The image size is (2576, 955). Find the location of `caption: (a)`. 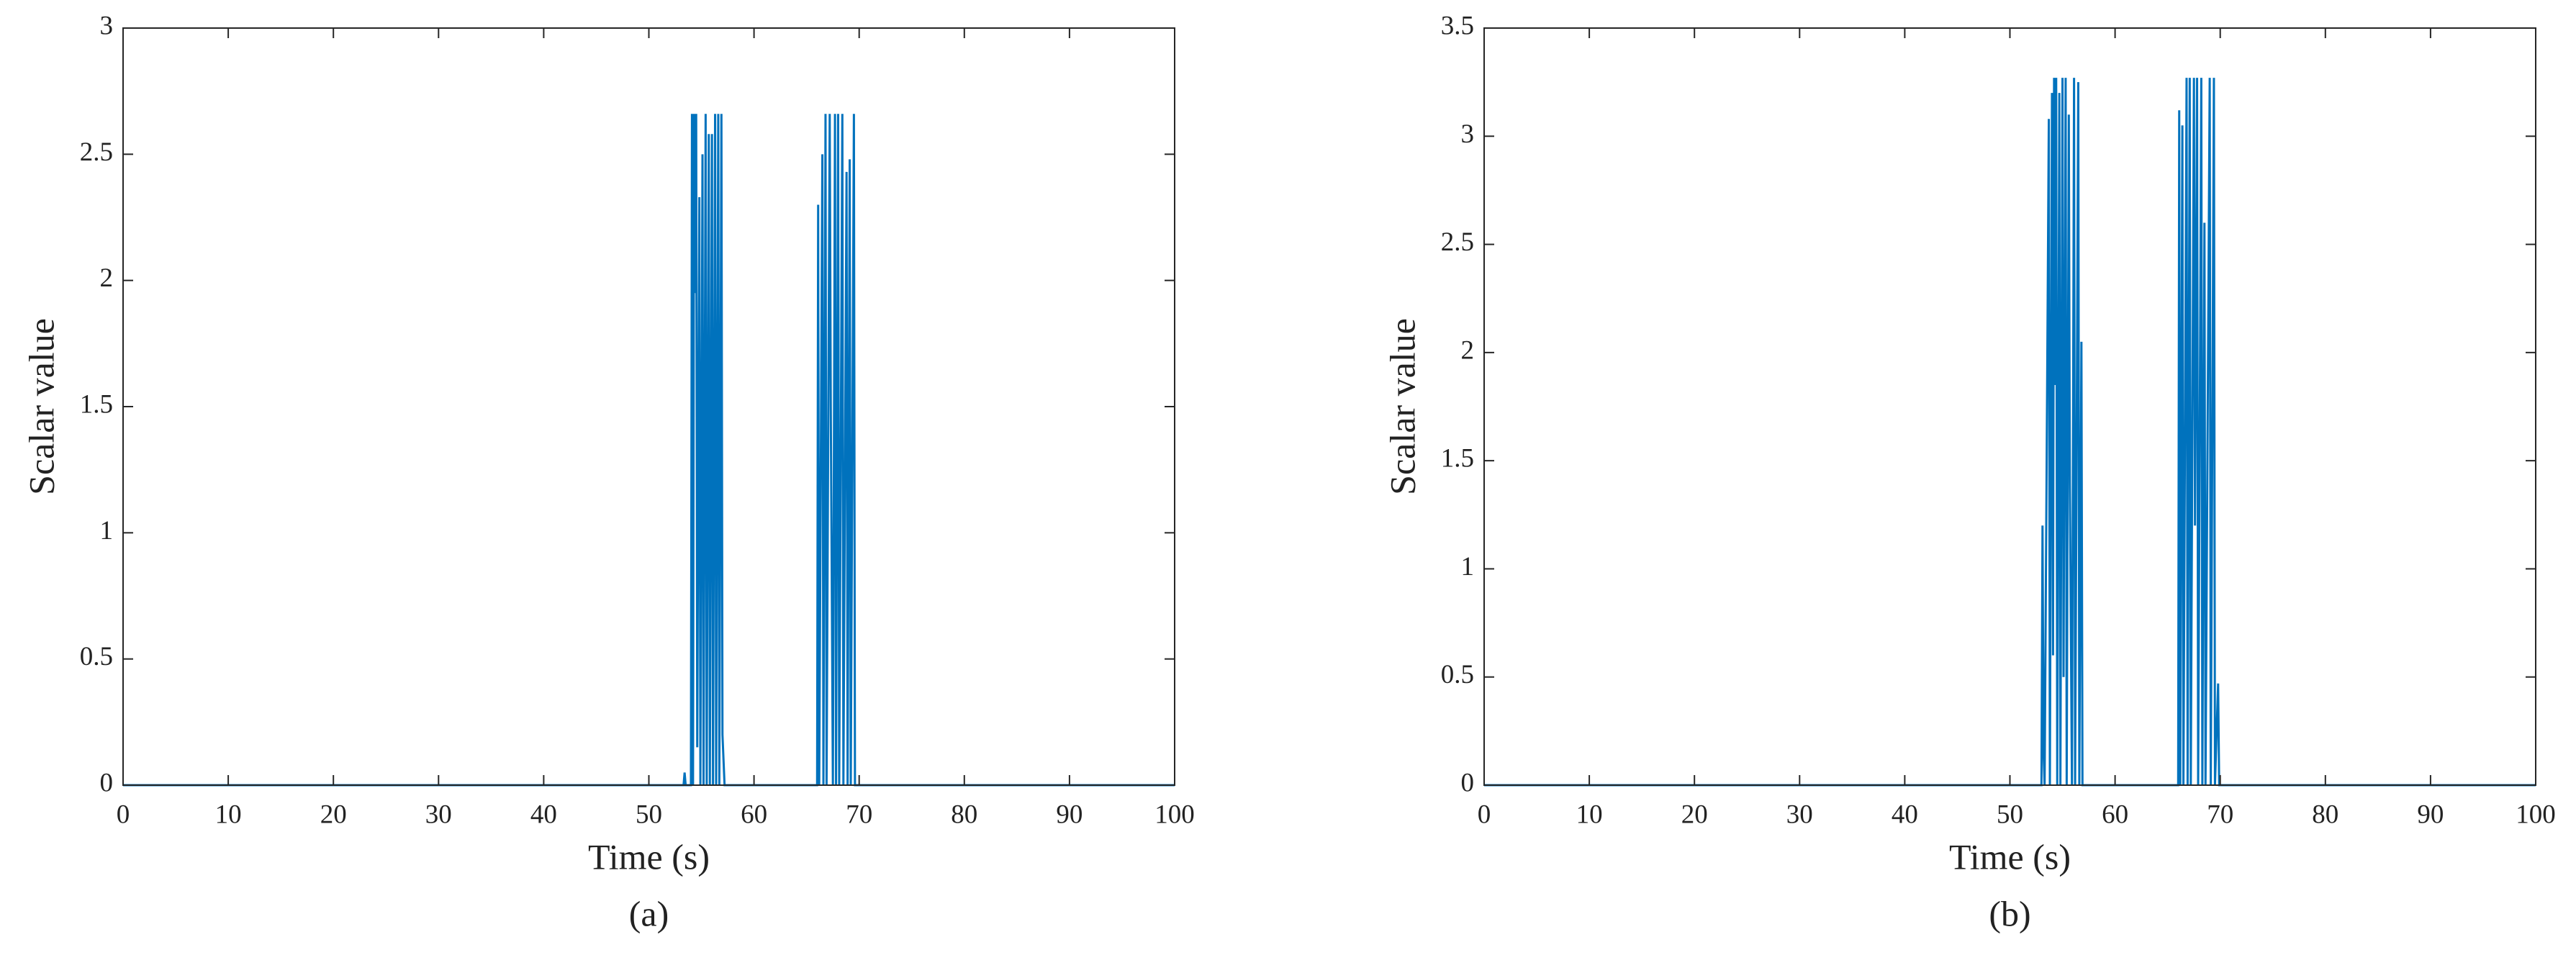

caption: (a) is located at coordinates (649, 913).